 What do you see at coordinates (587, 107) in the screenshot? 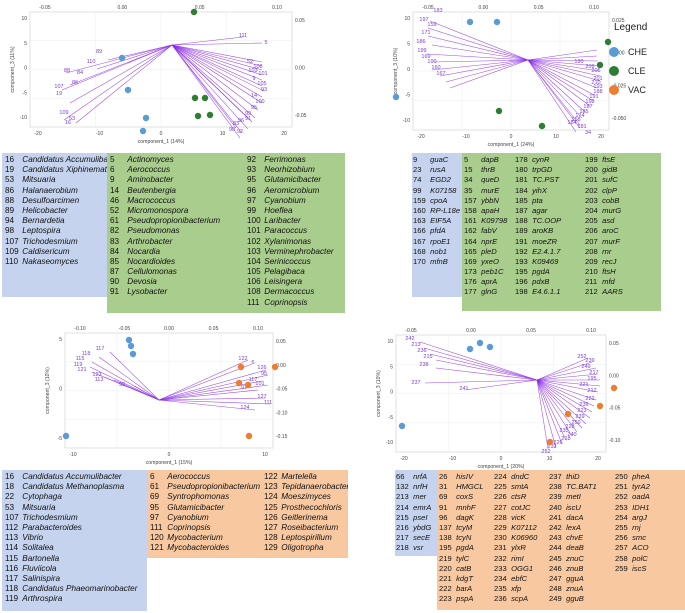
I see `vector-label: 187` at bounding box center [587, 107].